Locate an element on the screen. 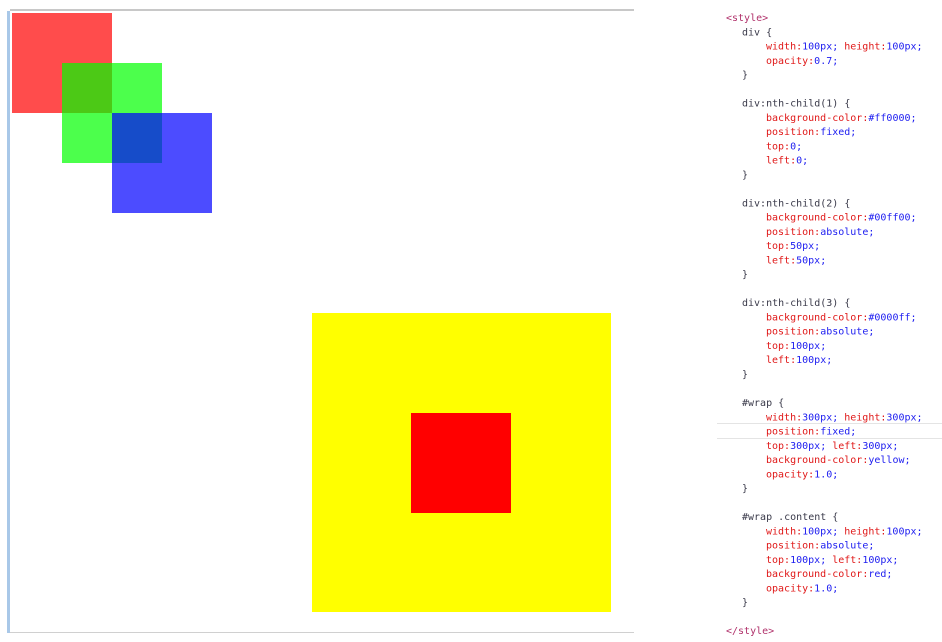 The height and width of the screenshot is (642, 942). browser-left-border is located at coordinates (8, 322).